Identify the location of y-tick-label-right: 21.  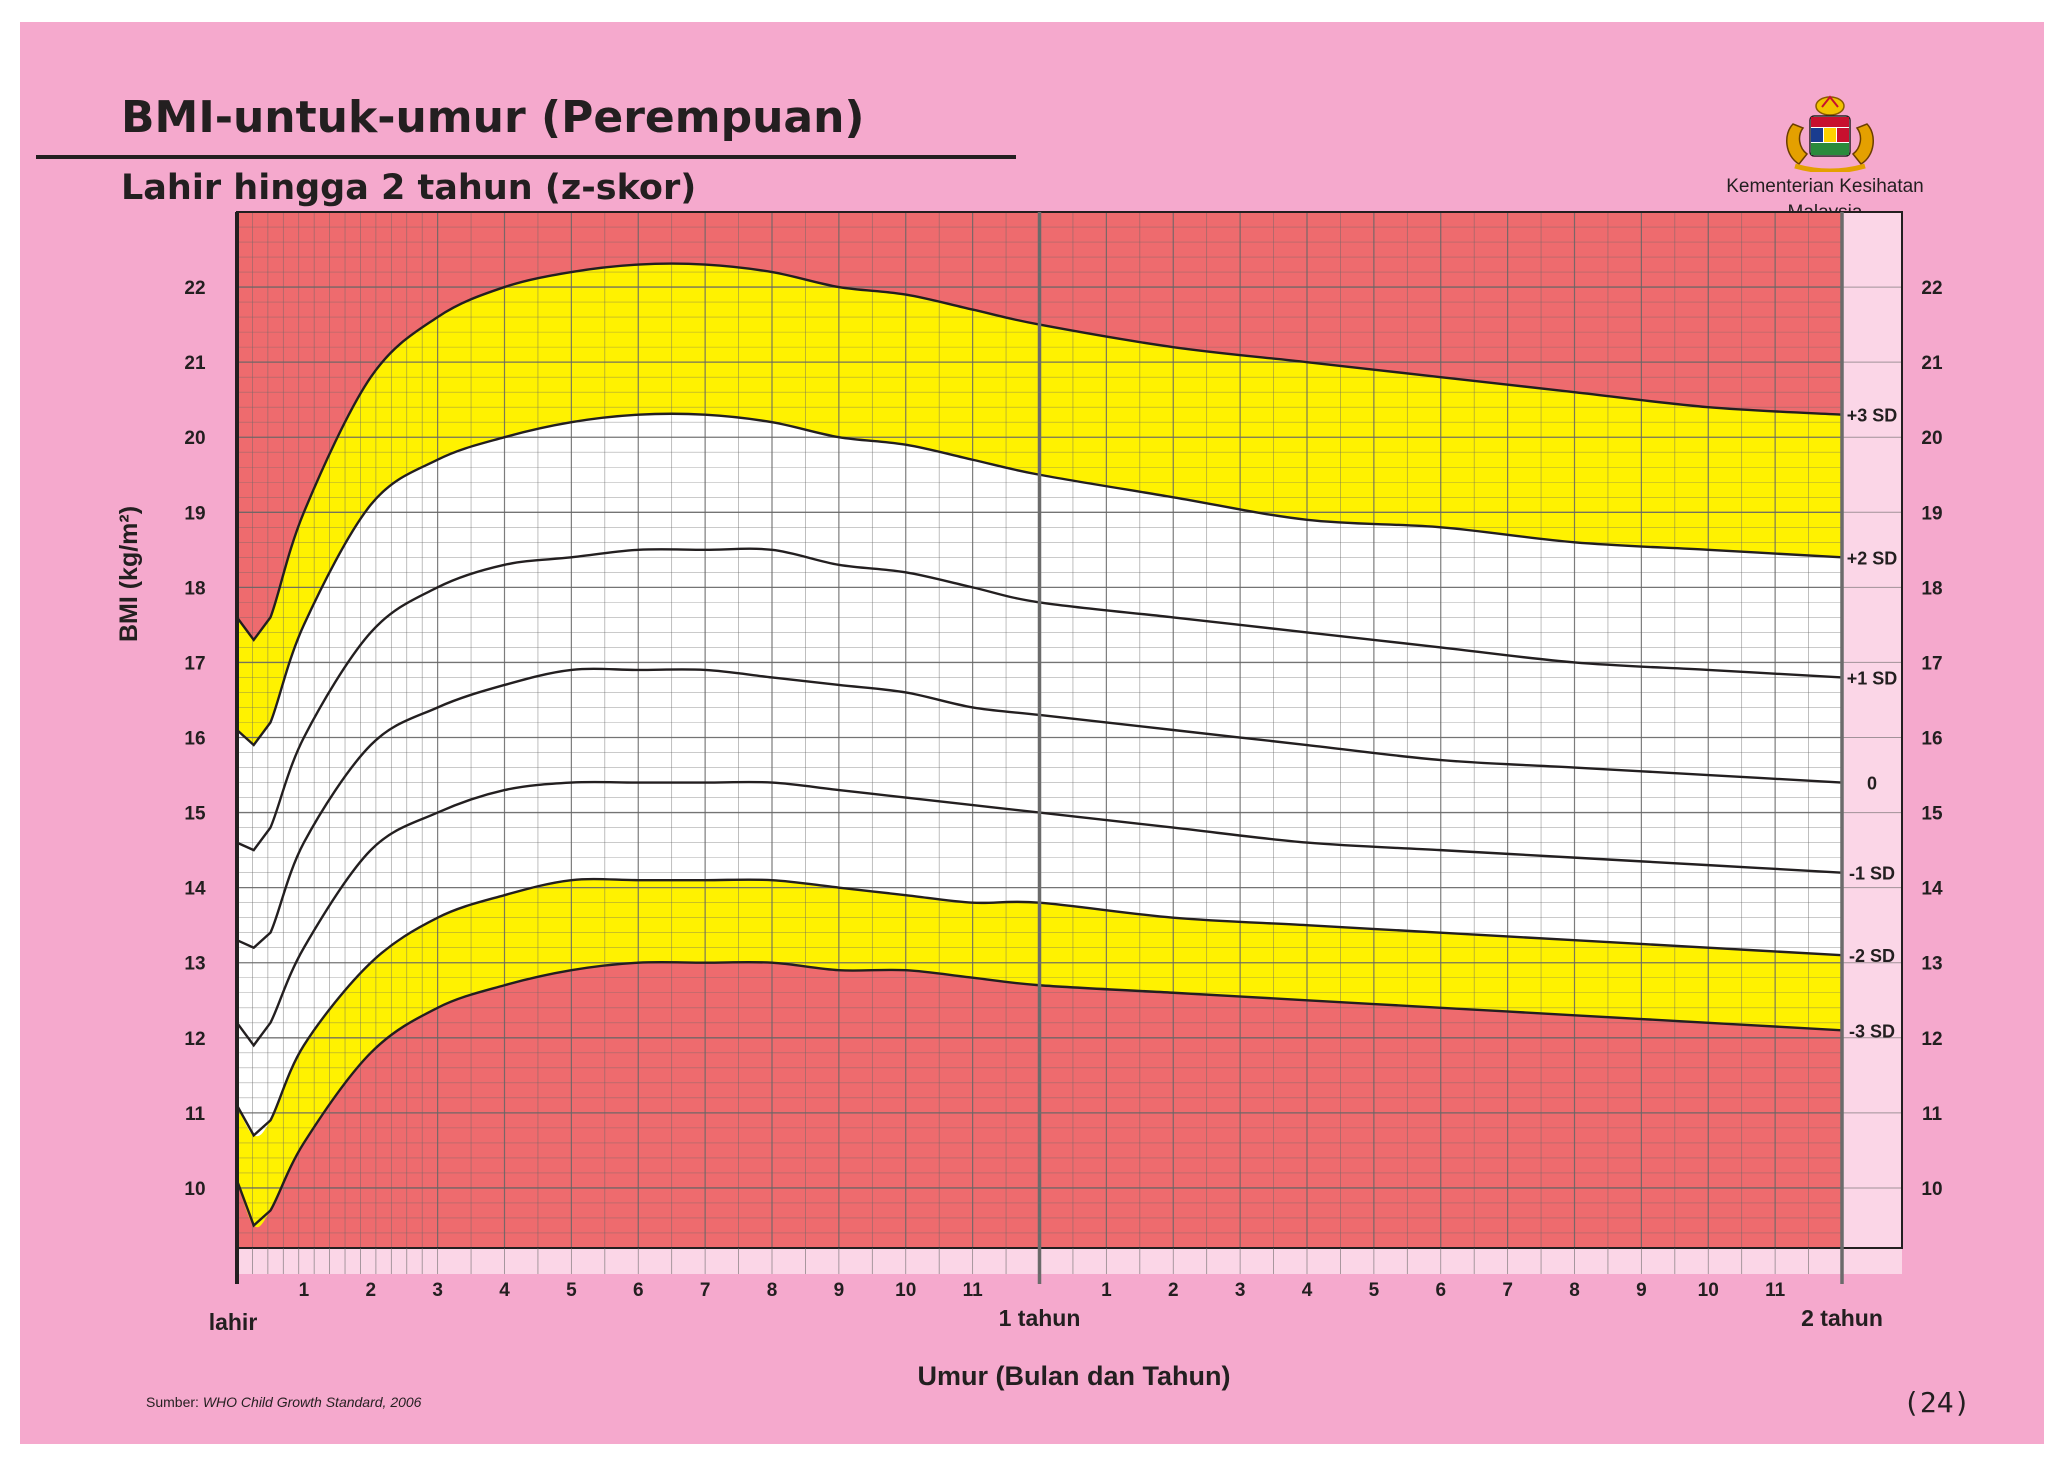
(1932, 363).